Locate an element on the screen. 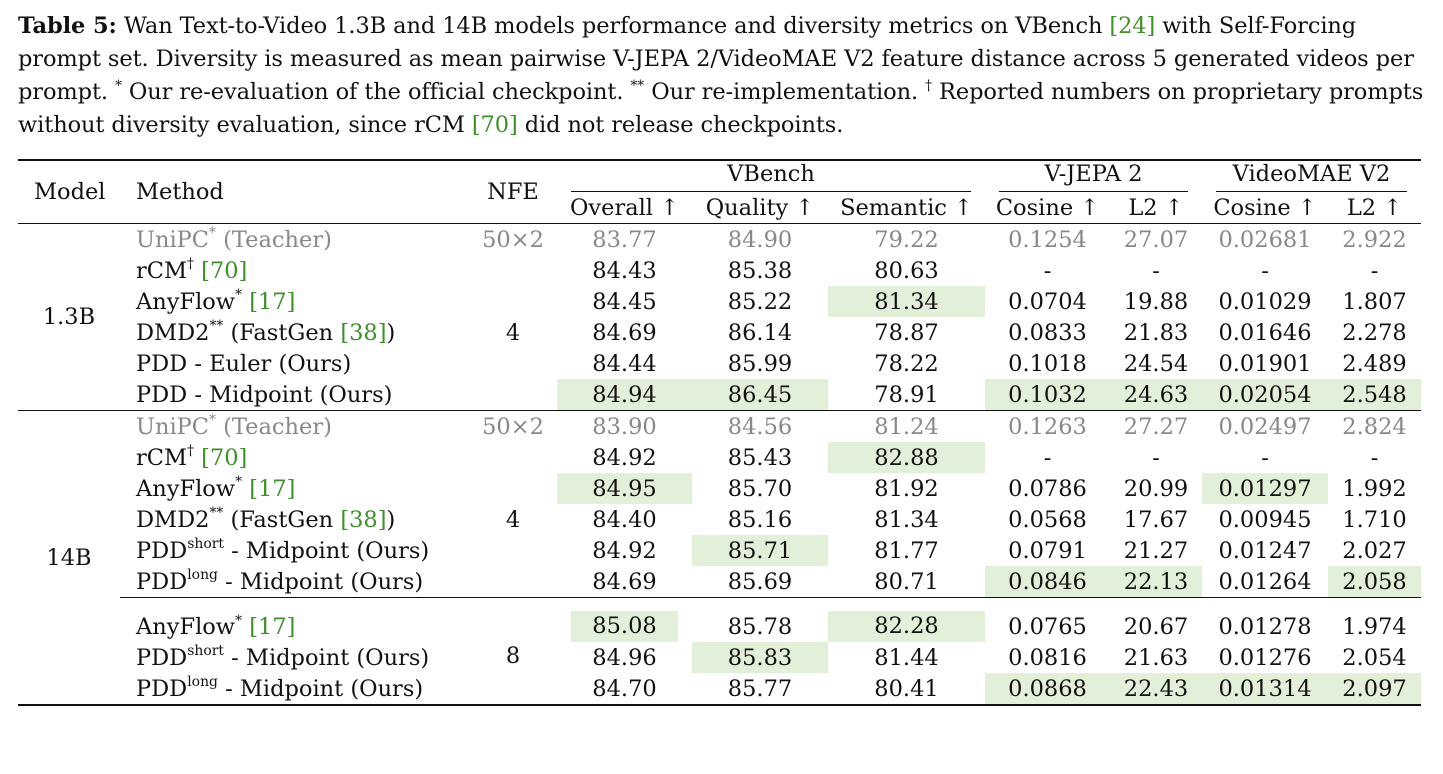 The image size is (1443, 774). caption-label: Table 5: is located at coordinates (67, 26).